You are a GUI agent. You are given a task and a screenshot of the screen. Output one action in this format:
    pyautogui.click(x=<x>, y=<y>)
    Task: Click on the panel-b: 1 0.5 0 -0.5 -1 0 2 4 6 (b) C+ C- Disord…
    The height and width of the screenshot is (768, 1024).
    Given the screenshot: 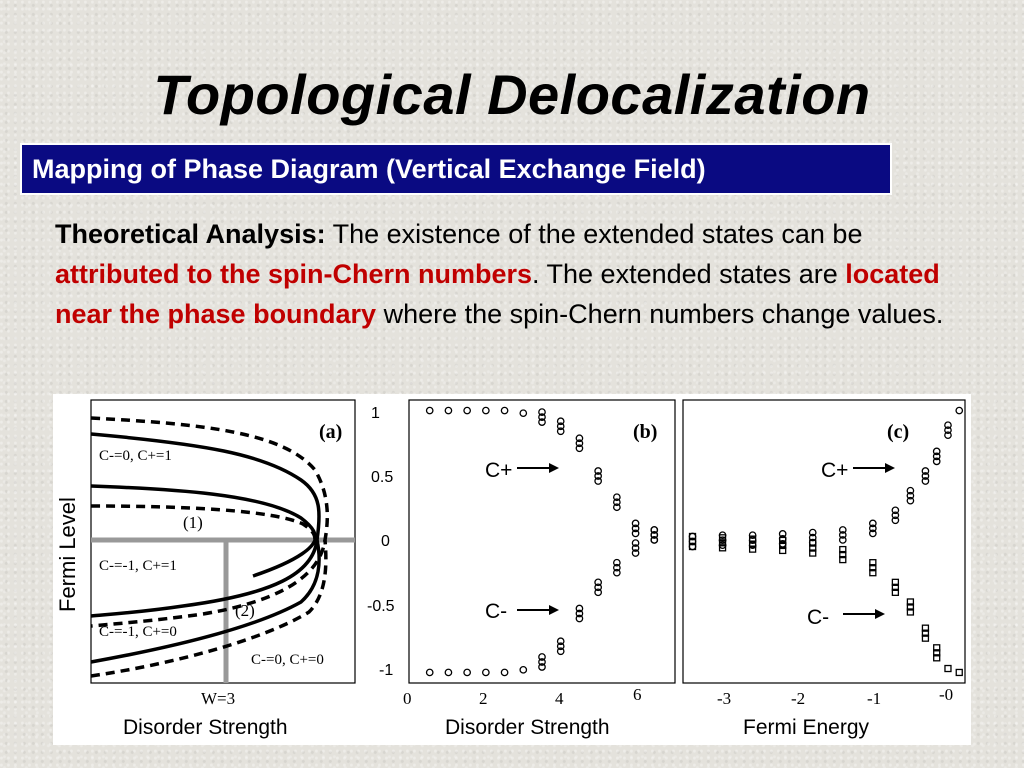 What is the action you would take?
    pyautogui.click(x=521, y=569)
    